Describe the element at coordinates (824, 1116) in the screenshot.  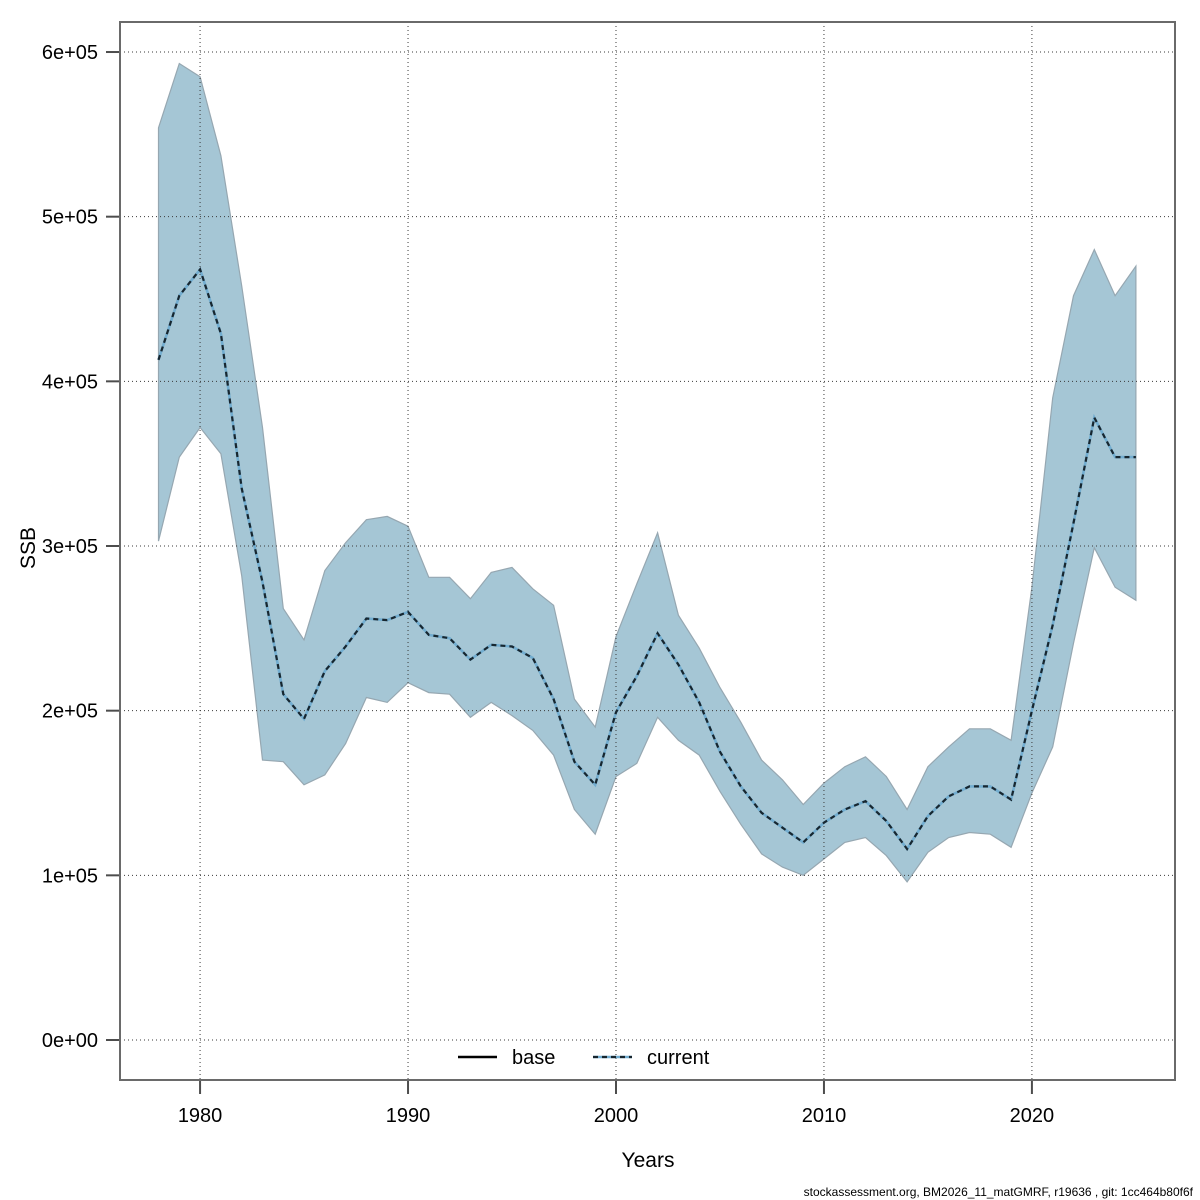
I see `x-tick-label: 2010` at that location.